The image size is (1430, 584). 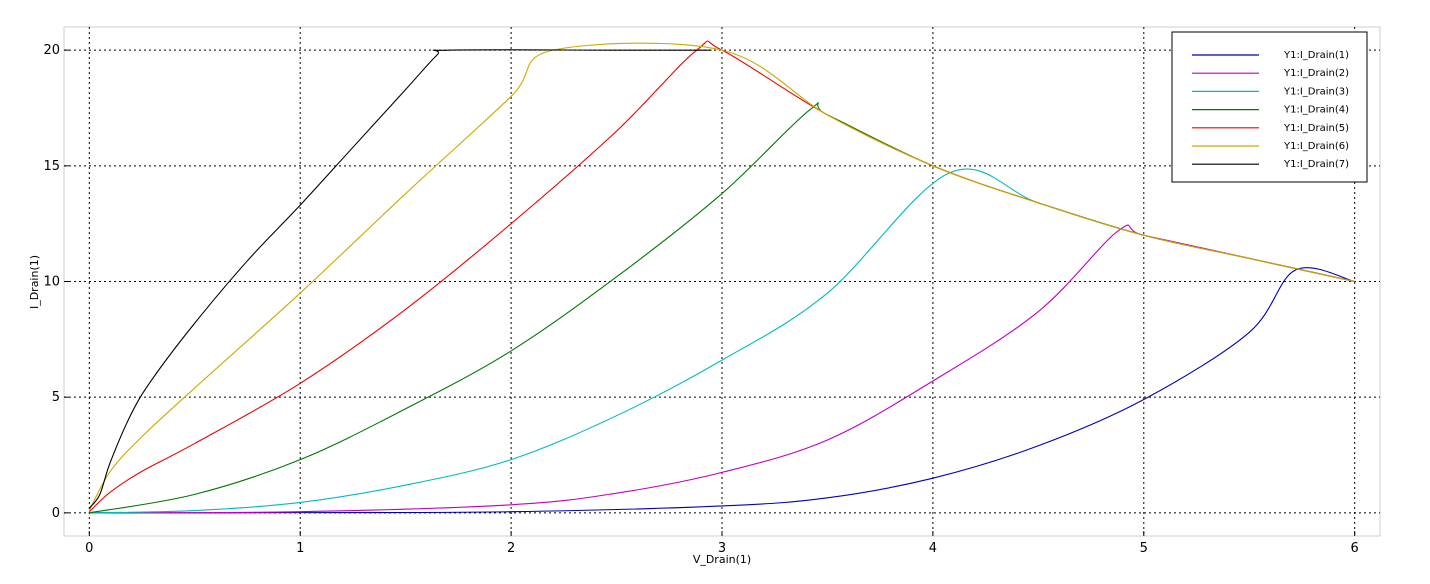 What do you see at coordinates (1355, 548) in the screenshot?
I see `x-tick-label: 6` at bounding box center [1355, 548].